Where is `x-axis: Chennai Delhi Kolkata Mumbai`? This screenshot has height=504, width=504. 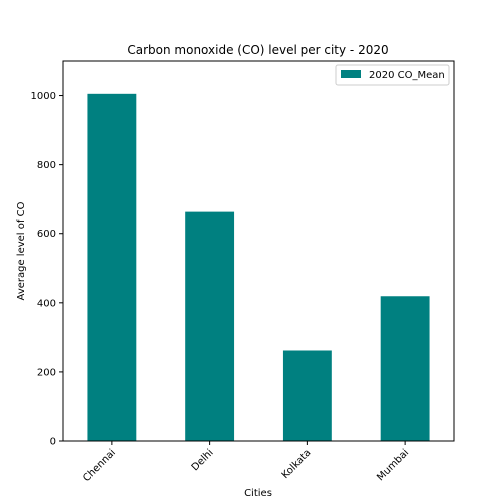
x-axis: Chennai Delhi Kolkata Mumbai is located at coordinates (246, 462).